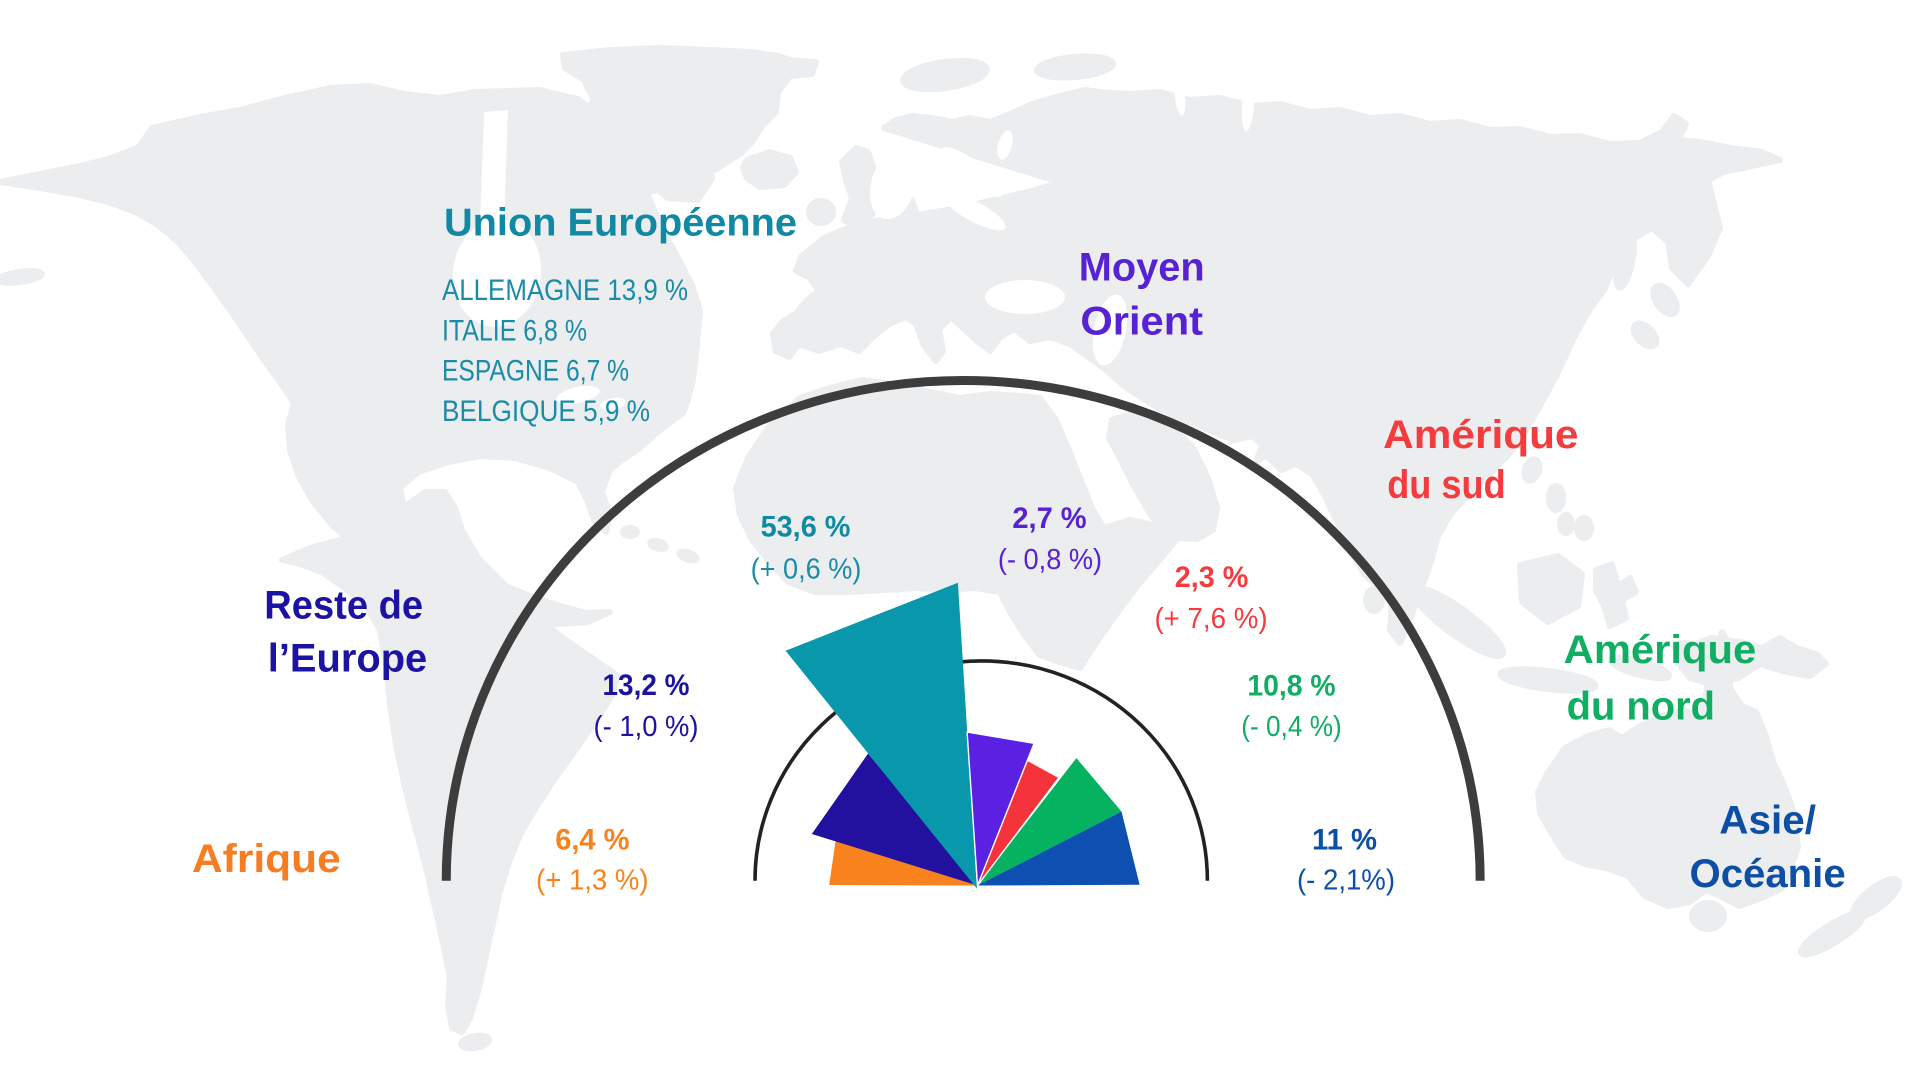 The width and height of the screenshot is (1920, 1080). Describe the element at coordinates (535, 371) in the screenshot. I see `svg-text: ESPAGNE 6,7 %` at that location.